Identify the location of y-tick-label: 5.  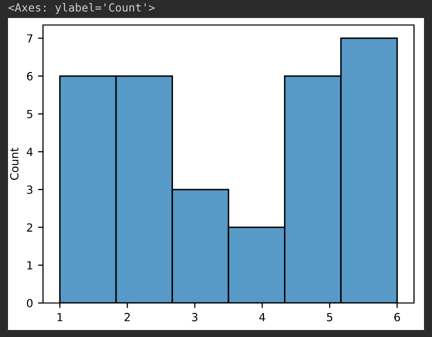
(29, 114).